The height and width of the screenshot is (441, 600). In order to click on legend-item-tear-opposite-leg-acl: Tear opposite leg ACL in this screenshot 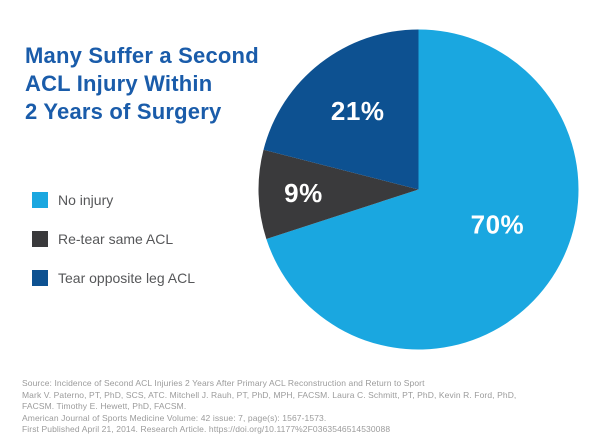, I will do `click(113, 278)`.